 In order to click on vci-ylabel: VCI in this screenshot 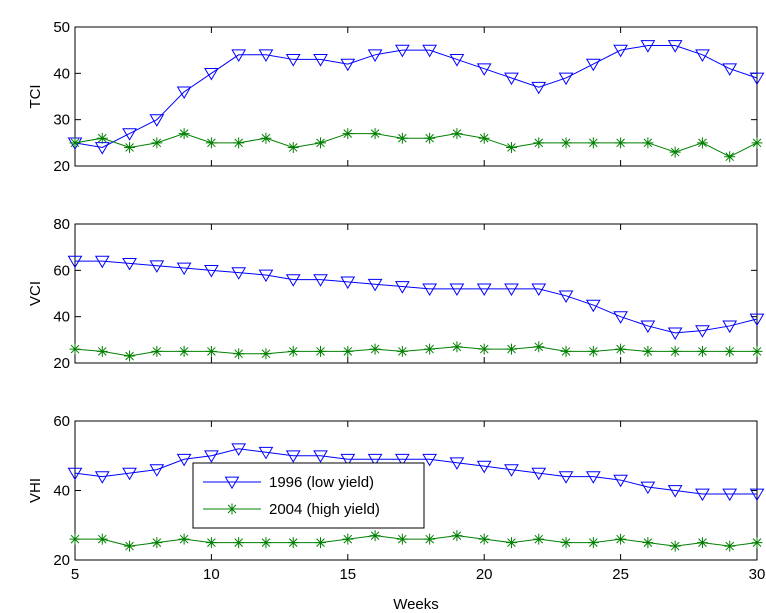, I will do `click(35, 293)`.